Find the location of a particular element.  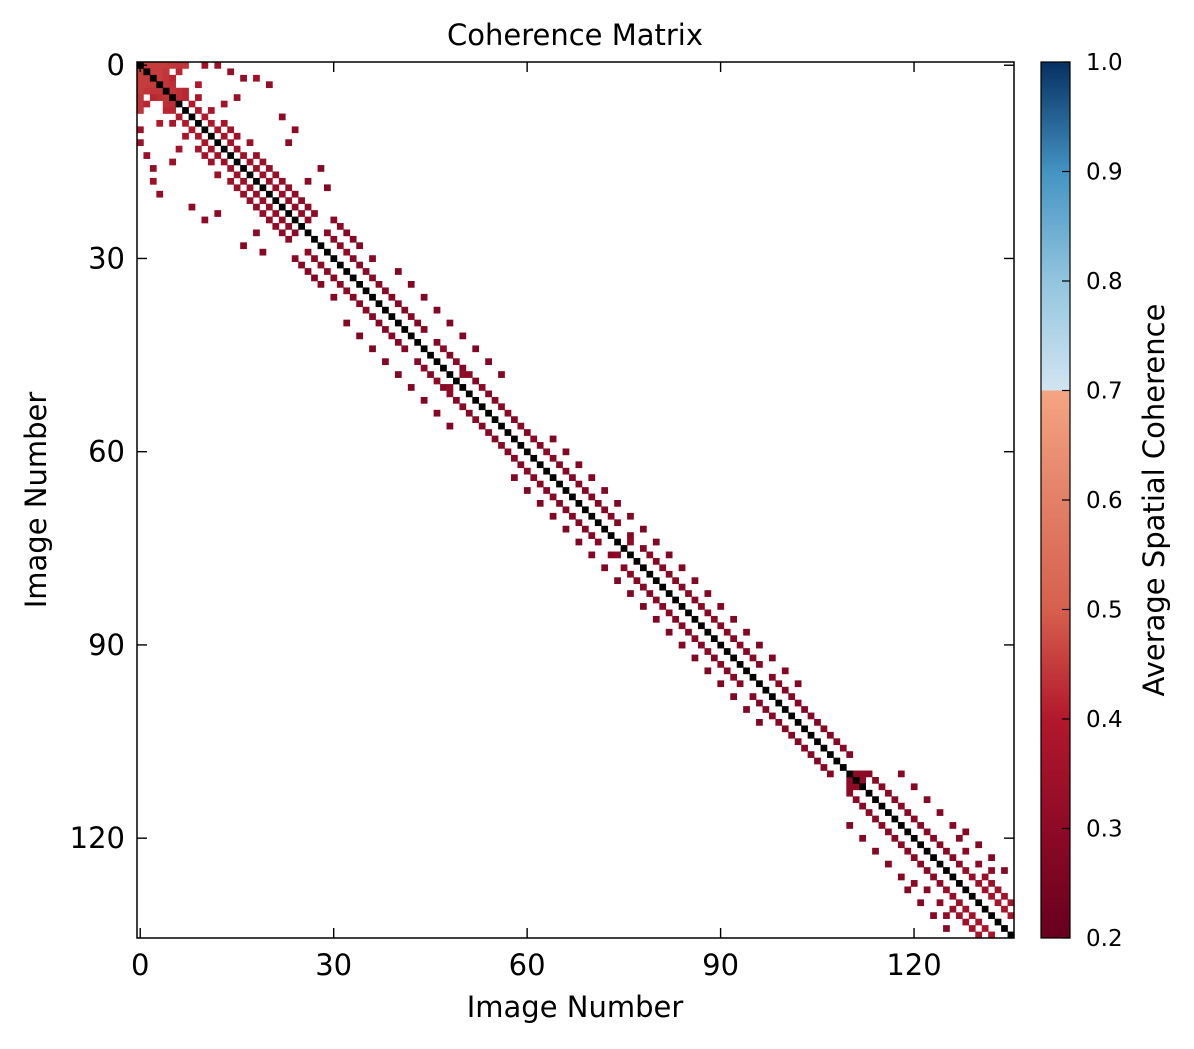

colorbar-tick-label: 0.2 is located at coordinates (1104, 939).